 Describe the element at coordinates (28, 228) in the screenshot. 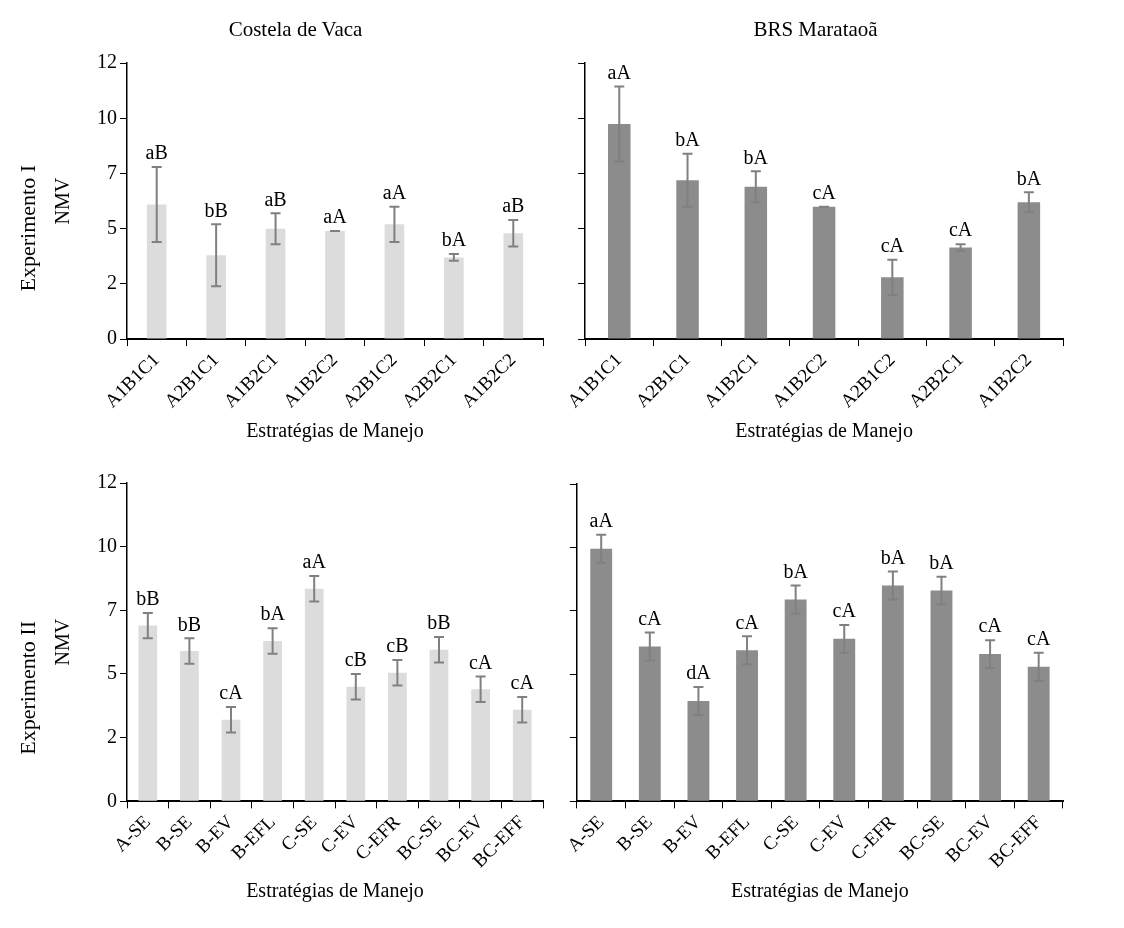

I see `text: Experimento I` at that location.